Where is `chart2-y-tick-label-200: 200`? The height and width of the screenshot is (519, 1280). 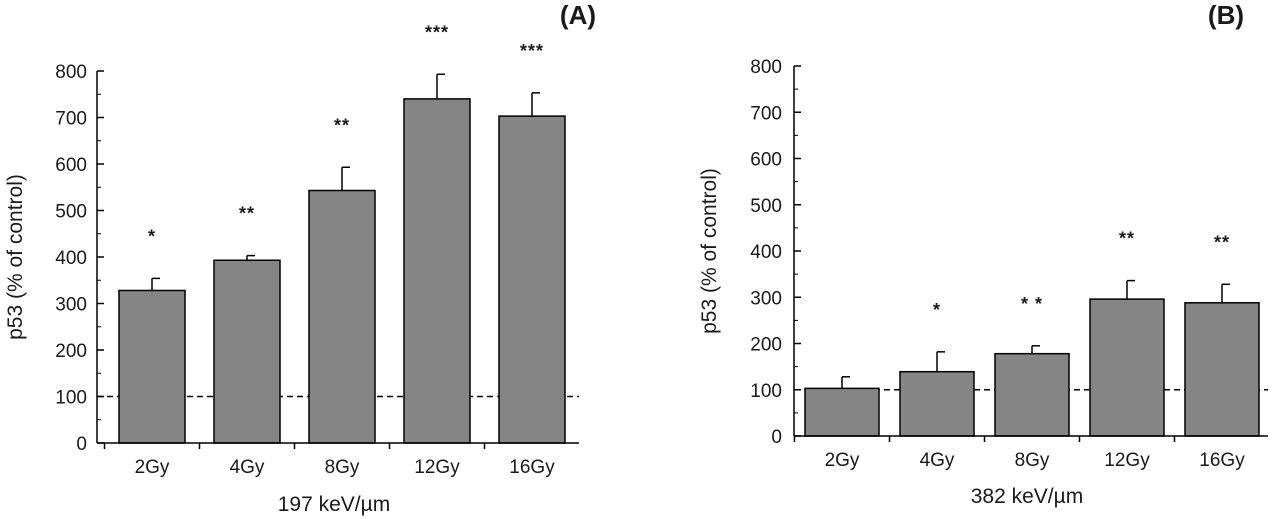
chart2-y-tick-label-200: 200 is located at coordinates (766, 345).